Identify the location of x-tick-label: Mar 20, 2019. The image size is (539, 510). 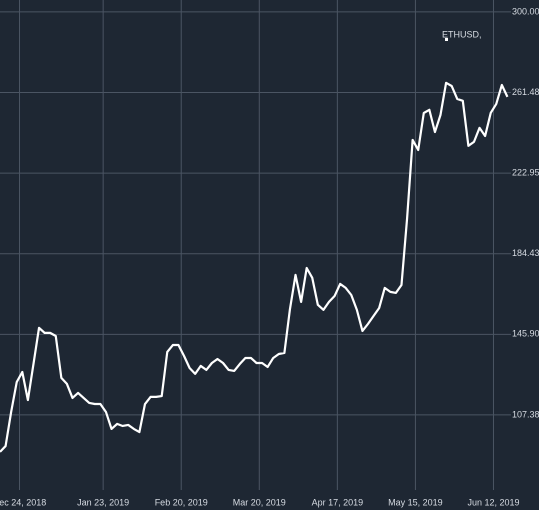
(259, 502).